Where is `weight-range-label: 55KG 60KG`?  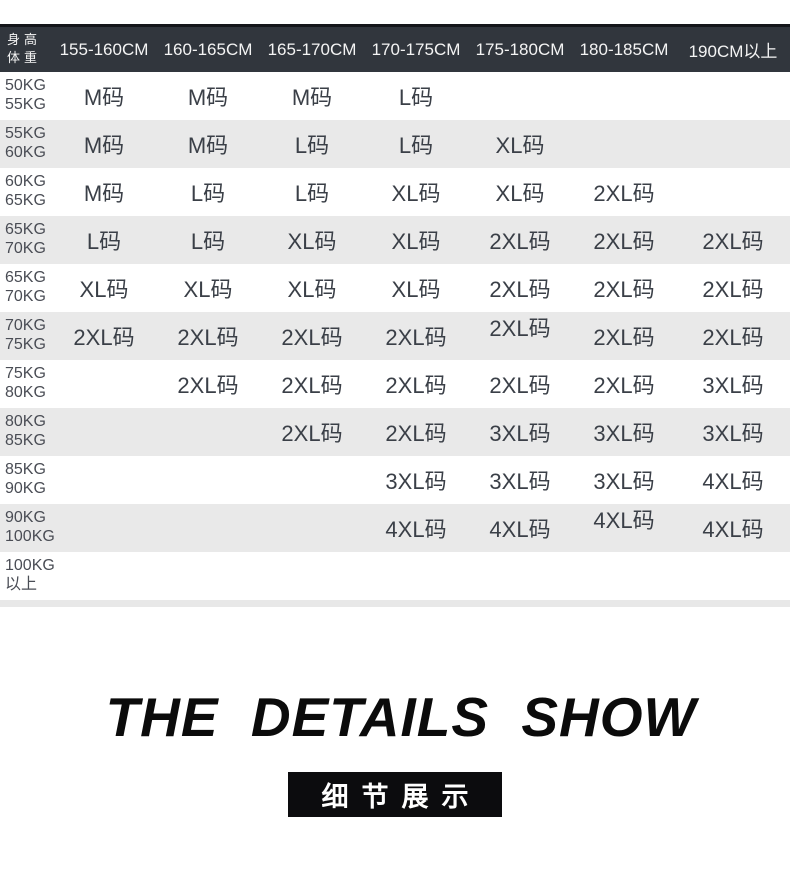 weight-range-label: 55KG 60KG is located at coordinates (26, 144).